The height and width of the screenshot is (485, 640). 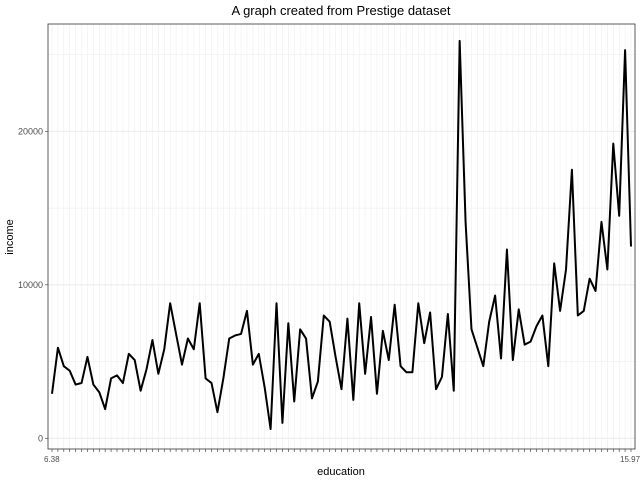 What do you see at coordinates (342, 456) in the screenshot?
I see `x-axis: 6.38 15.97` at bounding box center [342, 456].